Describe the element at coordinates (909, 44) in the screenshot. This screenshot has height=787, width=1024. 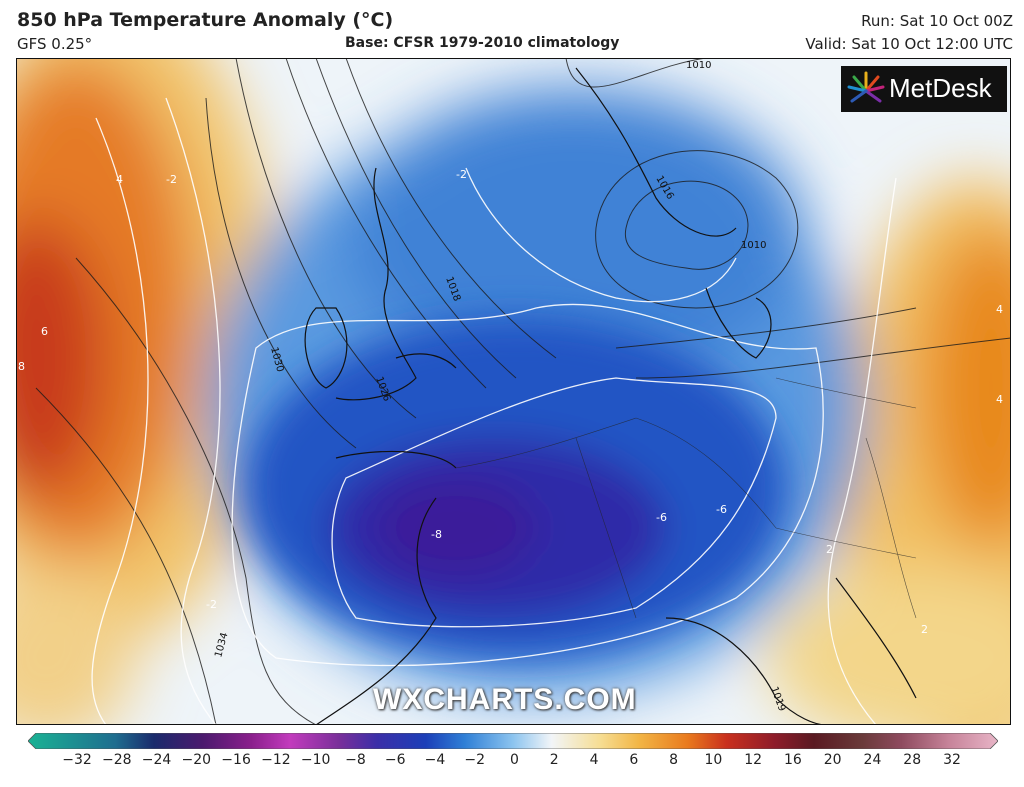
I see `valid-time-label: Valid: Sat 10 Oct 12:00 UTC` at that location.